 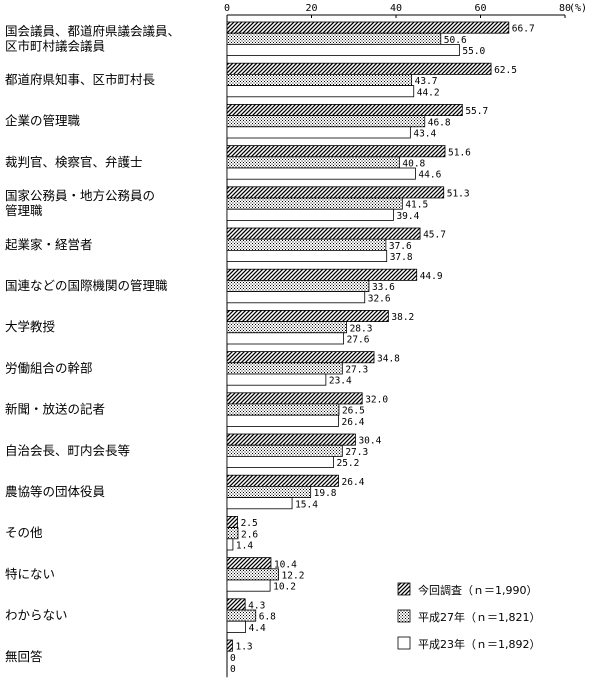 I want to click on category-label: 企業の管理職, so click(x=43, y=120).